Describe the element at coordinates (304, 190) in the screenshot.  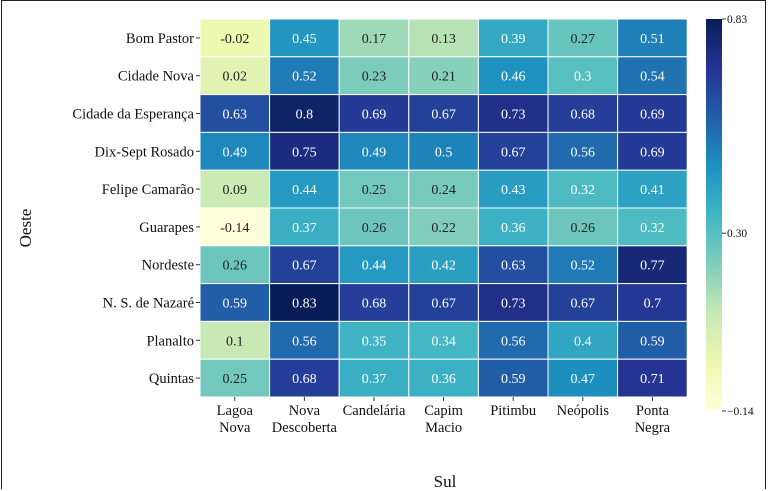
I see `cell-value-label: 0.44` at that location.